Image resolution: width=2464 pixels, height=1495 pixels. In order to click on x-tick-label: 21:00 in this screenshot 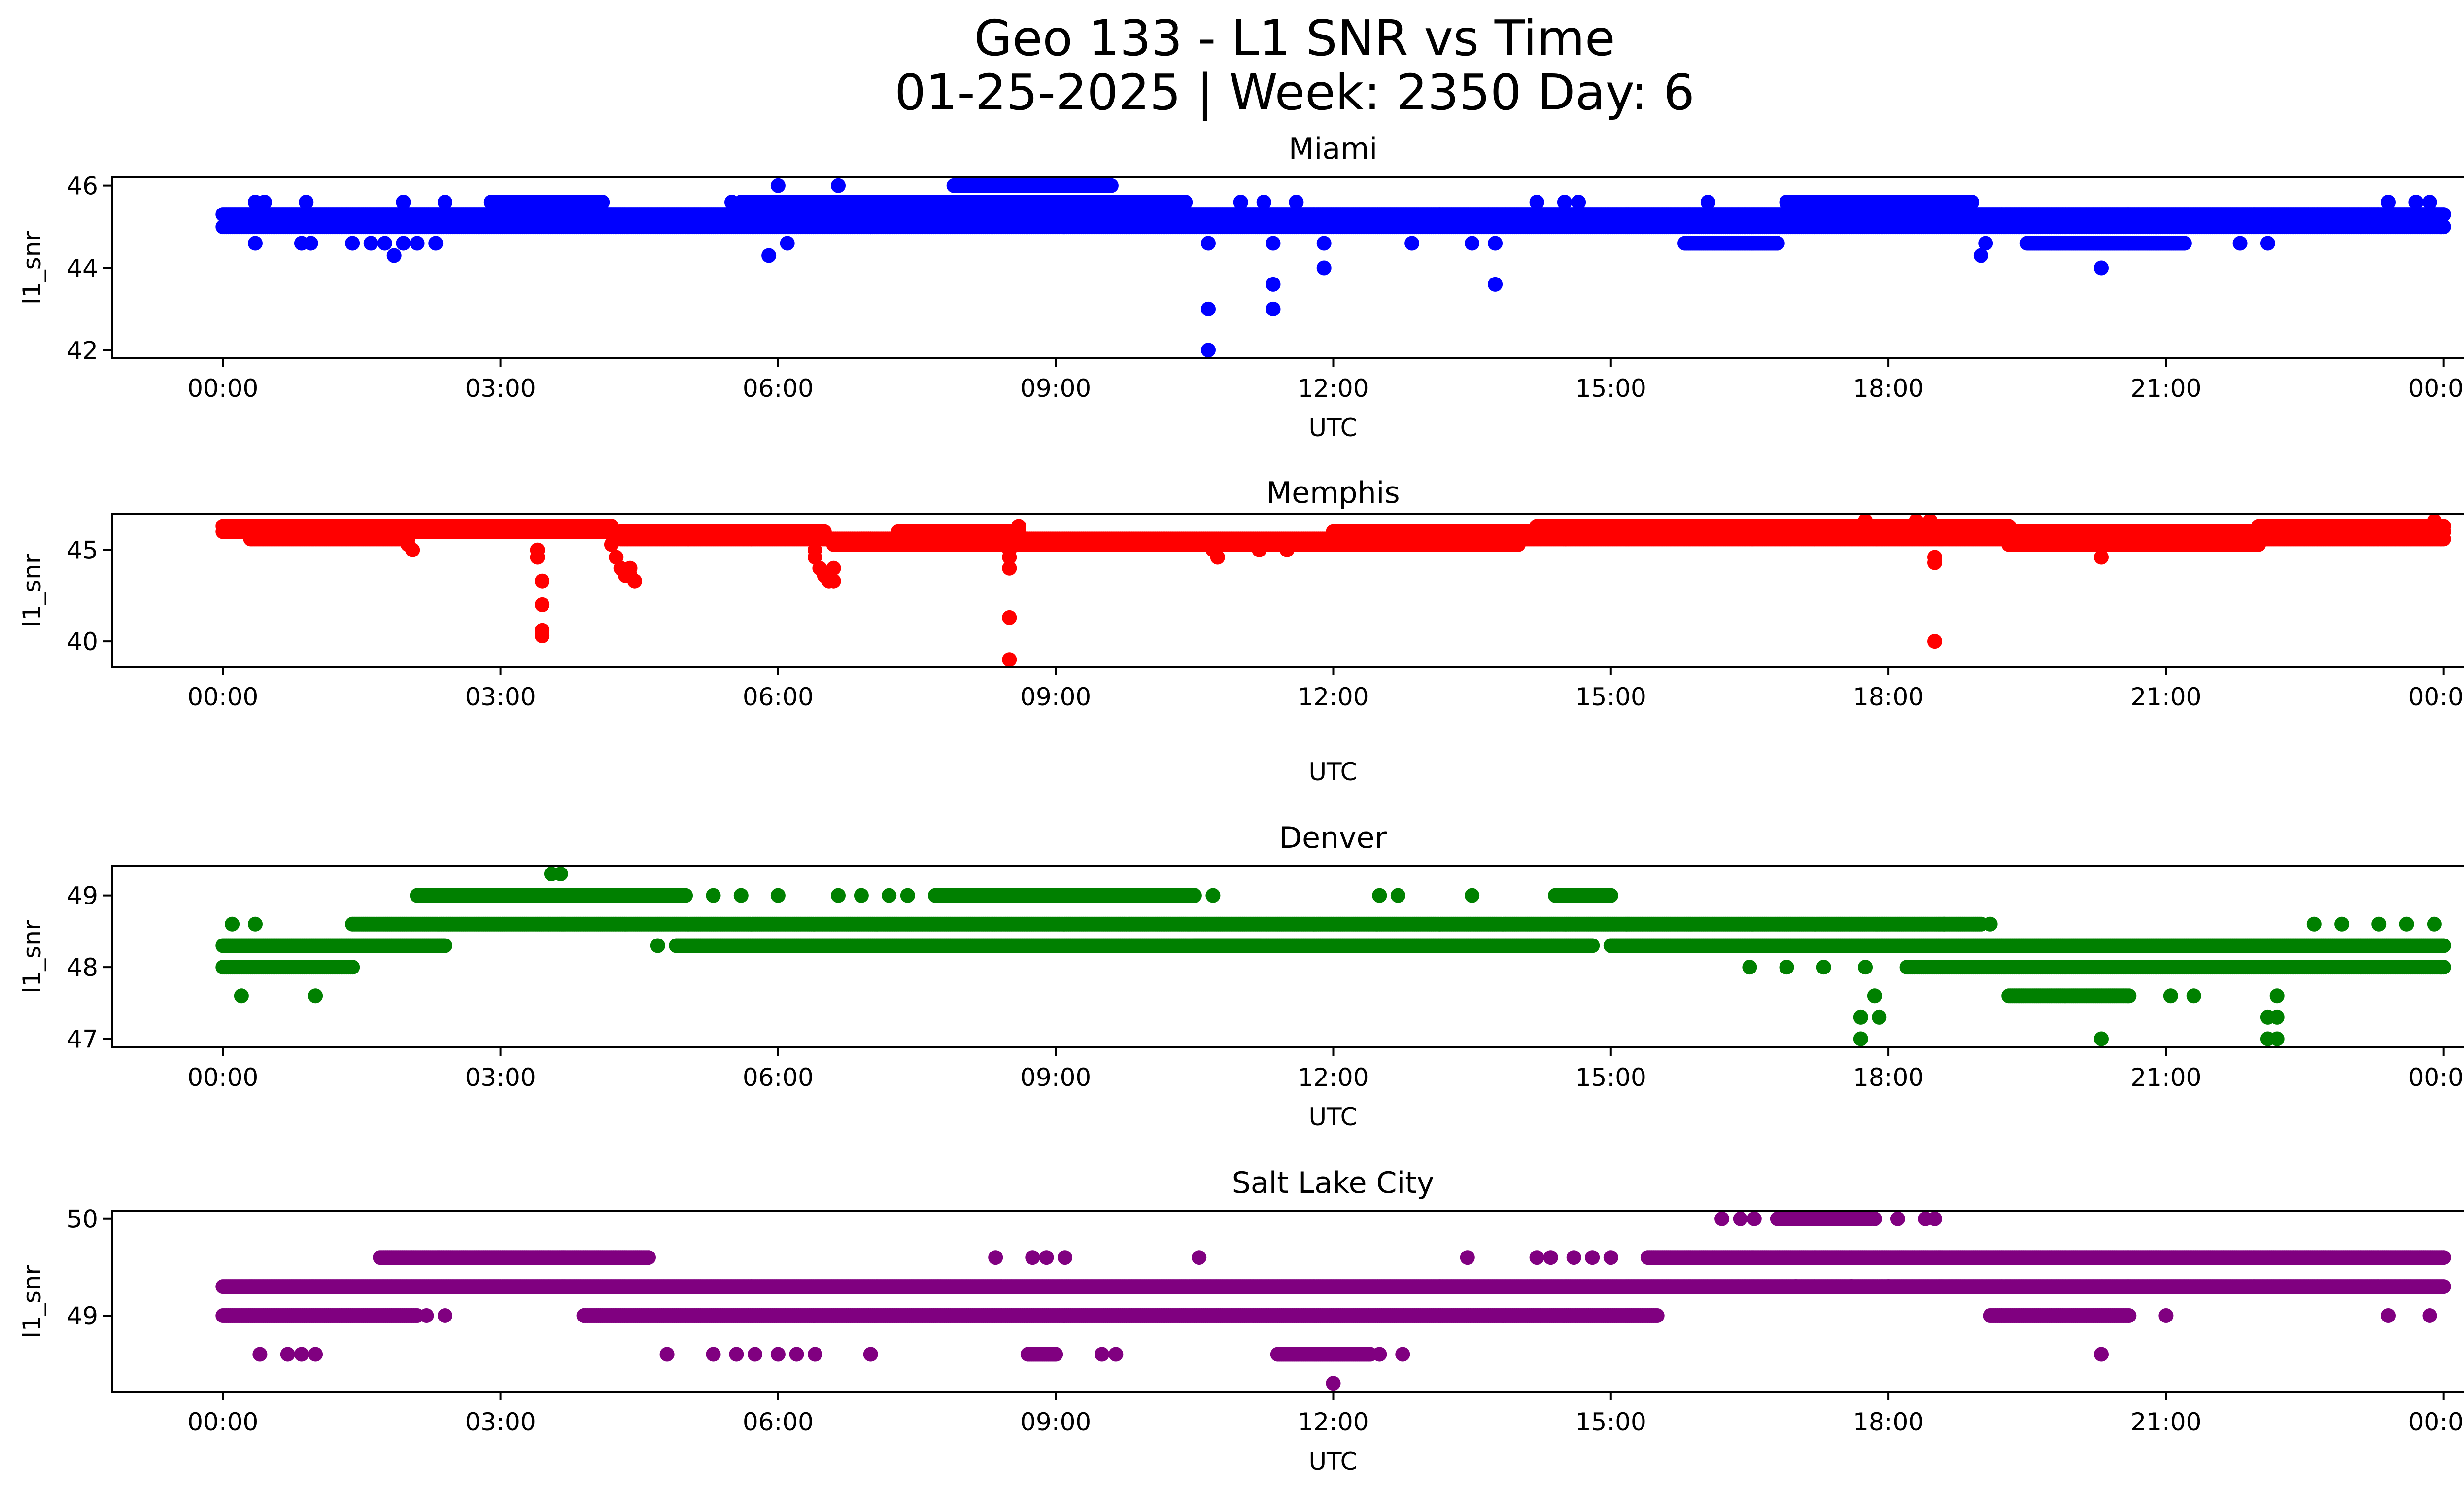, I will do `click(2165, 388)`.